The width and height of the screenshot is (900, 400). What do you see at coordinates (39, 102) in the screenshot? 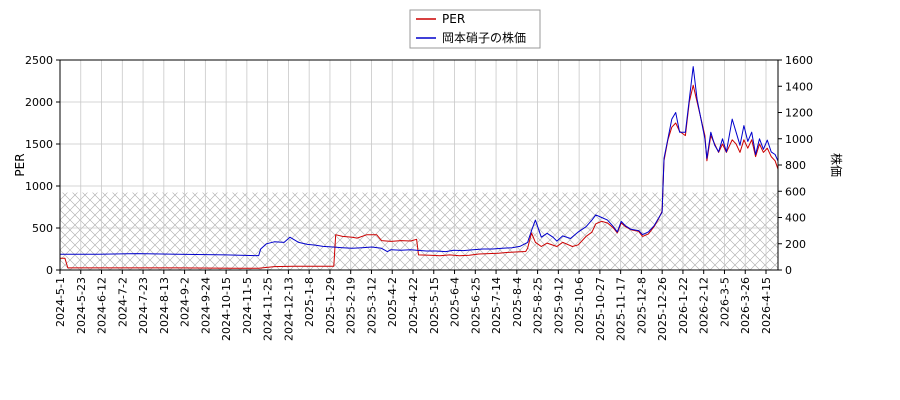
I see `y-left-tick-label: 2000` at bounding box center [39, 102].